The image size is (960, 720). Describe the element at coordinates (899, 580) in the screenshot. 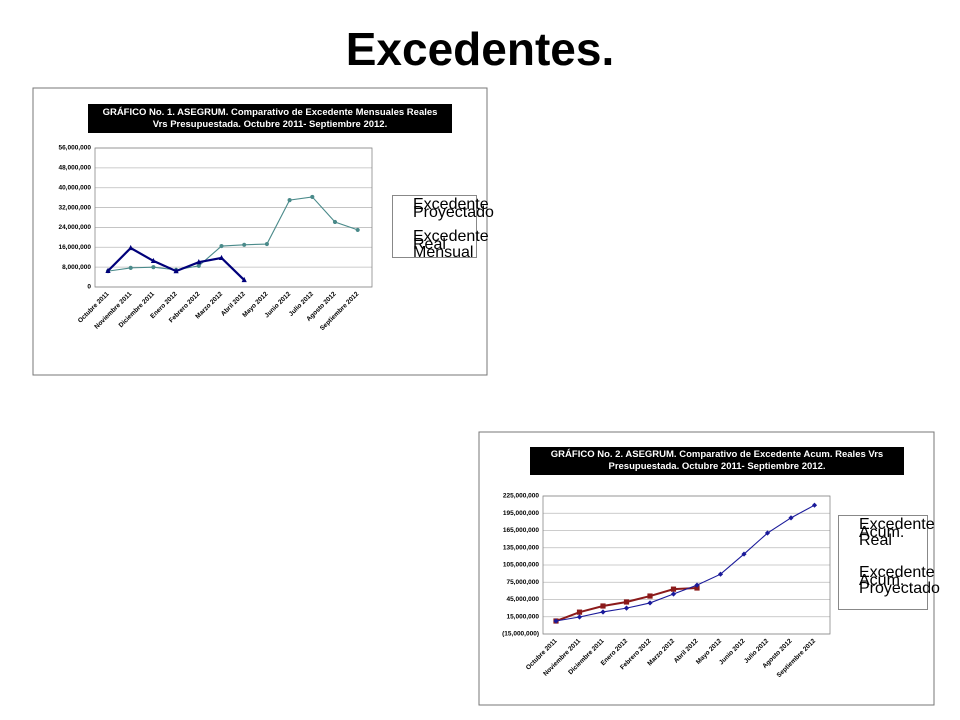

I see `legend-label: Excedente Acum. Proyectado` at that location.